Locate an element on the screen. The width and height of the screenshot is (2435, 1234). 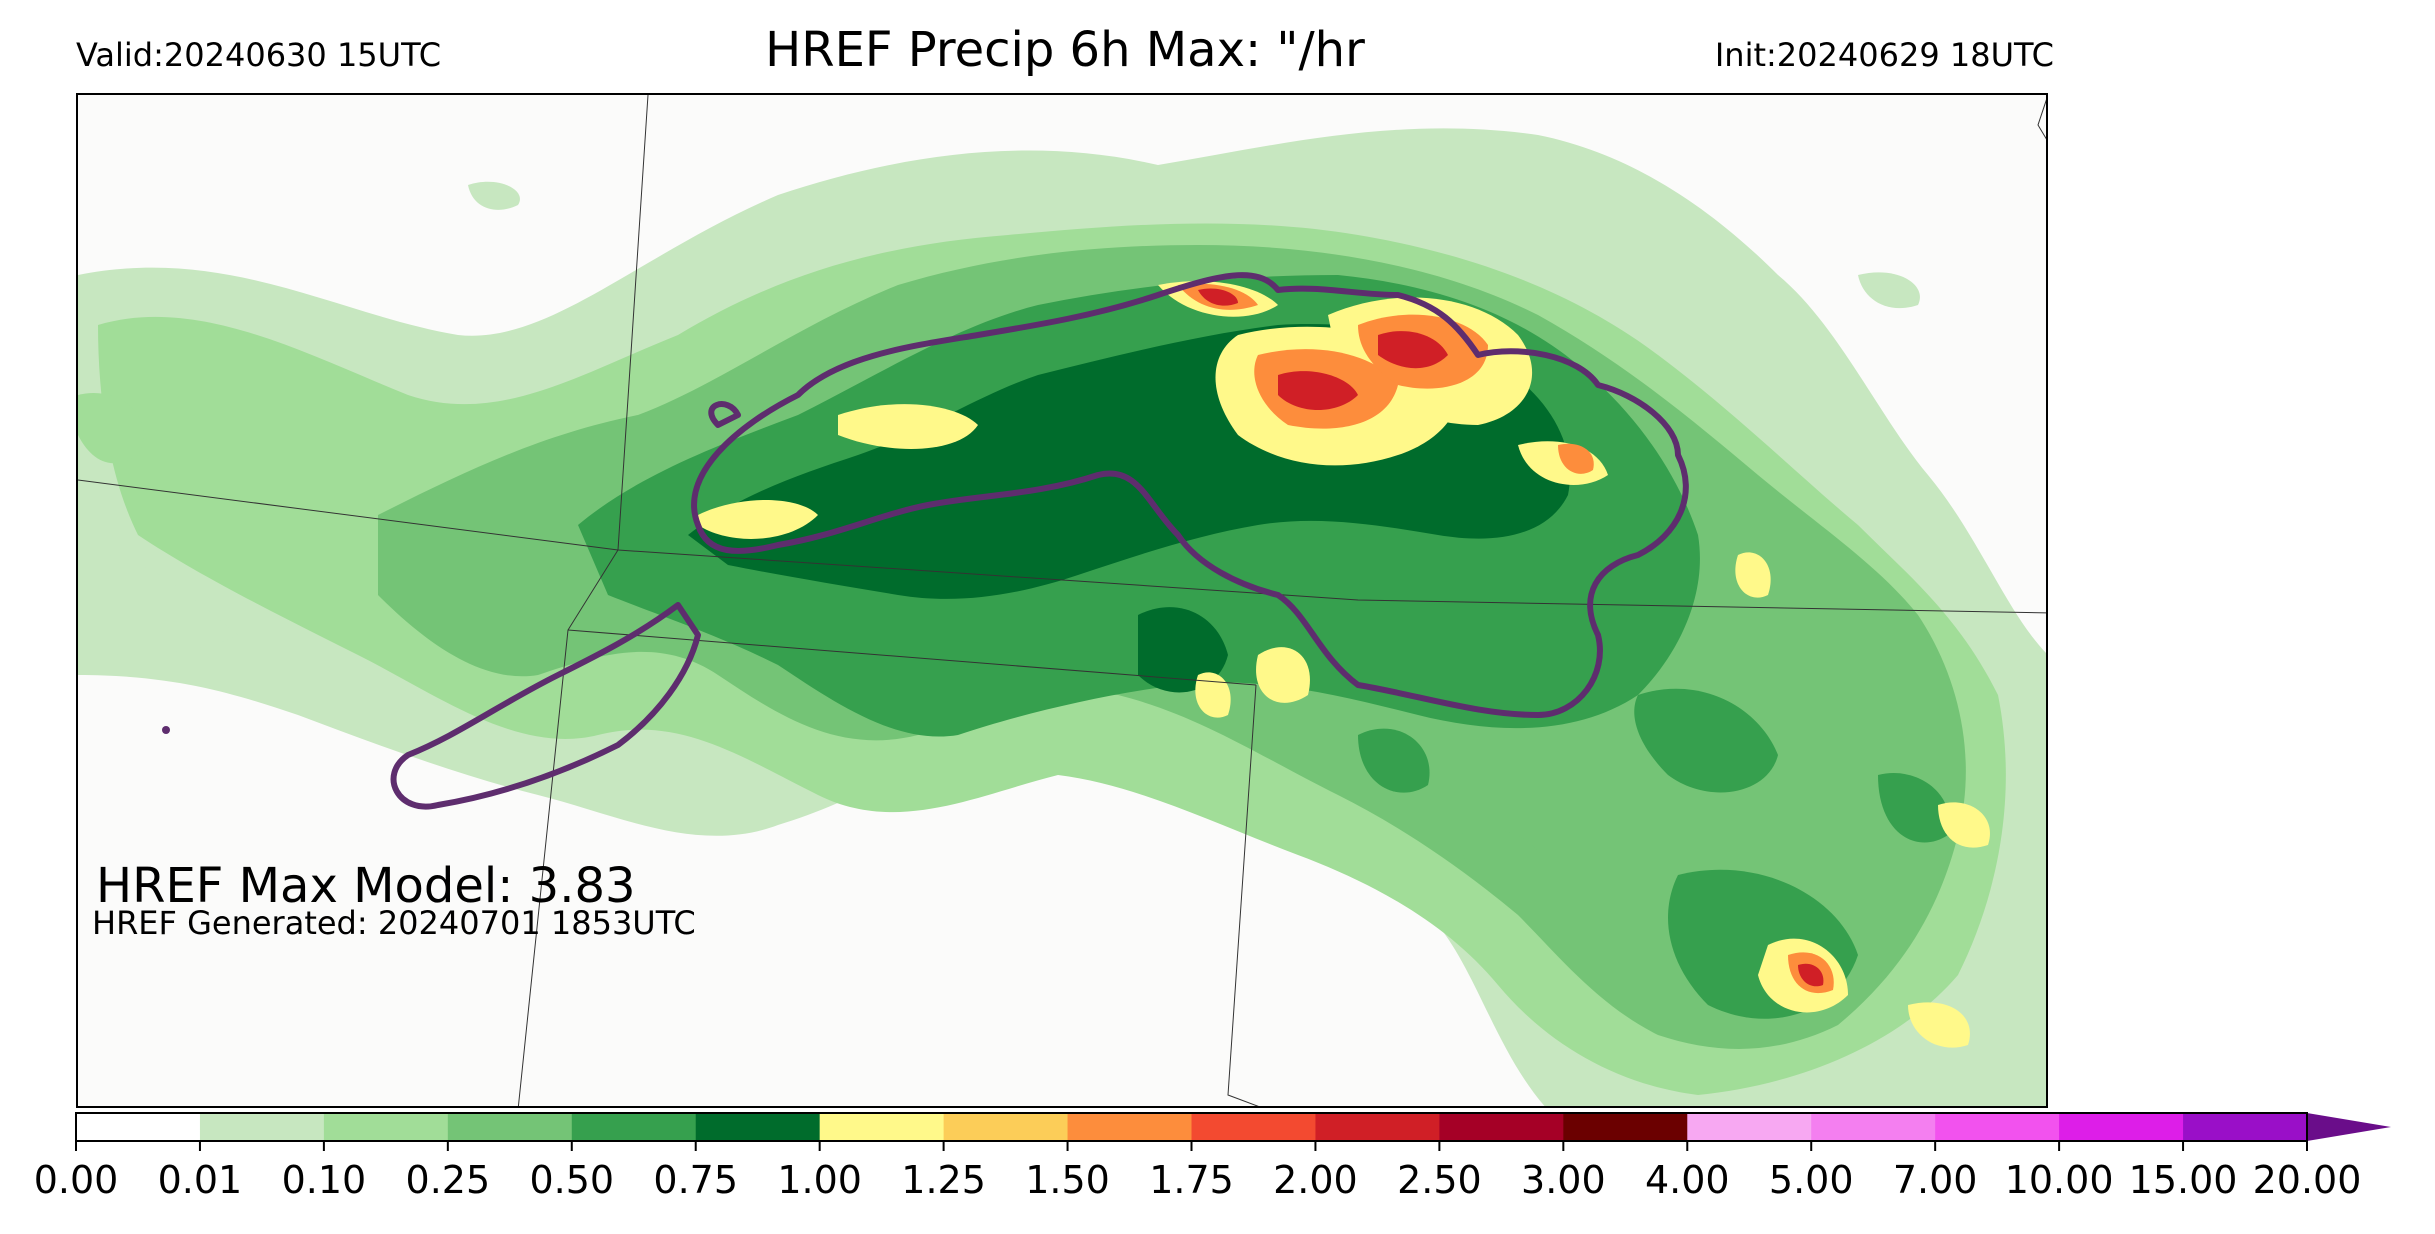
colorbar-extend-triangle is located at coordinates (2349, 1127).